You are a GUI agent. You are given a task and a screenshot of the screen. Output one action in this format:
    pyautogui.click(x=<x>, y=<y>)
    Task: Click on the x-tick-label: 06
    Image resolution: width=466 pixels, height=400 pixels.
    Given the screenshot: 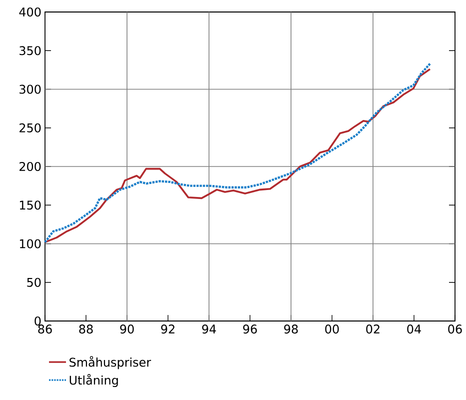 What is the action you would take?
    pyautogui.click(x=455, y=329)
    